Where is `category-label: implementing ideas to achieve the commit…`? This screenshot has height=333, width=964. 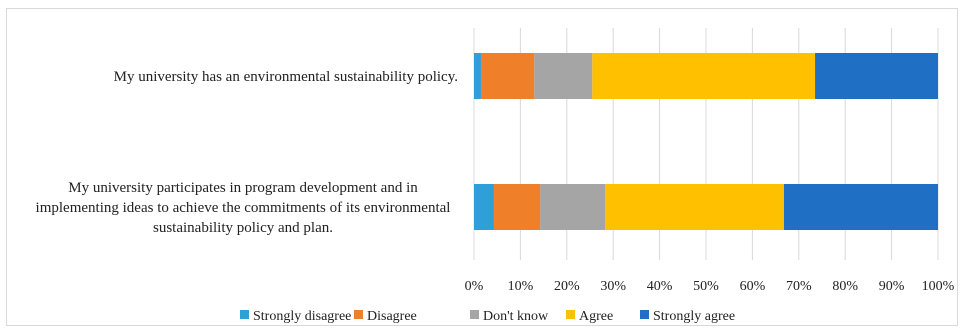
category-label: implementing ideas to achieve the commit… is located at coordinates (243, 208).